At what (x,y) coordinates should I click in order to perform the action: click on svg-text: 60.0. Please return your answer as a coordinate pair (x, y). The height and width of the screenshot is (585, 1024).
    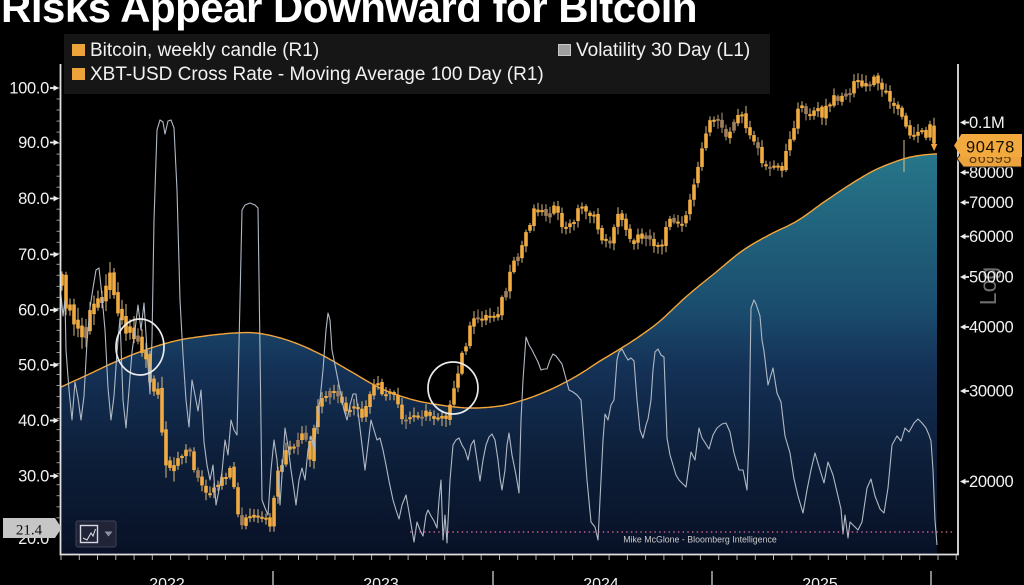
    Looking at the image, I should click on (33, 311).